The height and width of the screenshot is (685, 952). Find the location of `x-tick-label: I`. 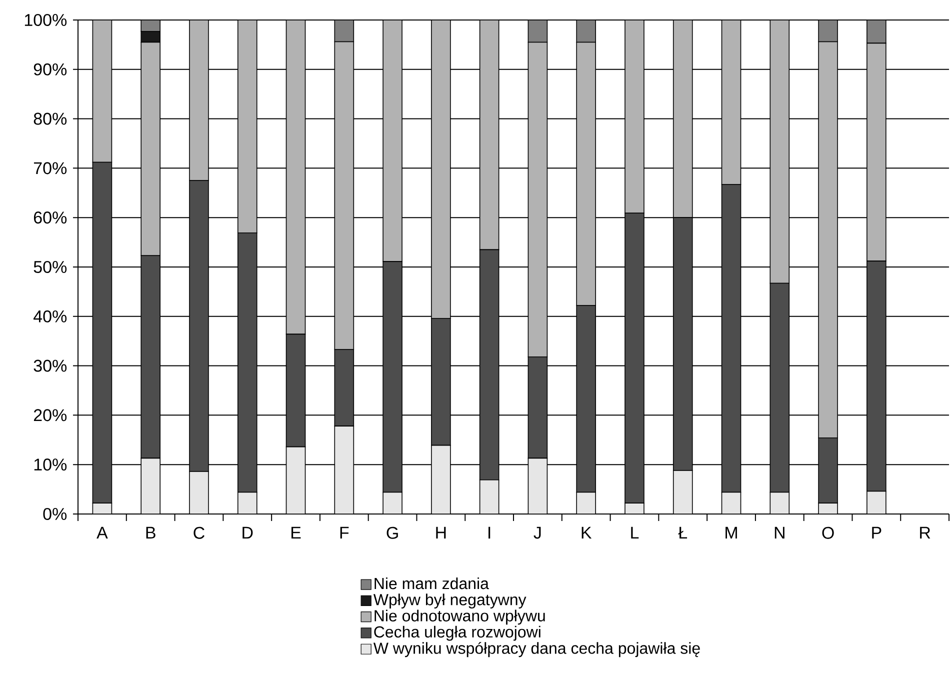

x-tick-label: I is located at coordinates (489, 532).